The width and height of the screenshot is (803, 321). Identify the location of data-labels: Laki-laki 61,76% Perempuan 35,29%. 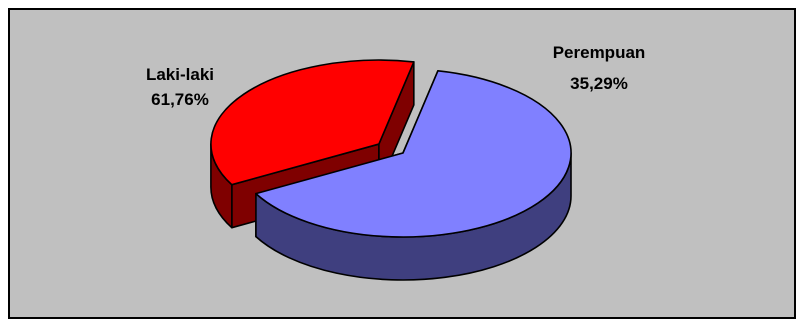
(395, 76).